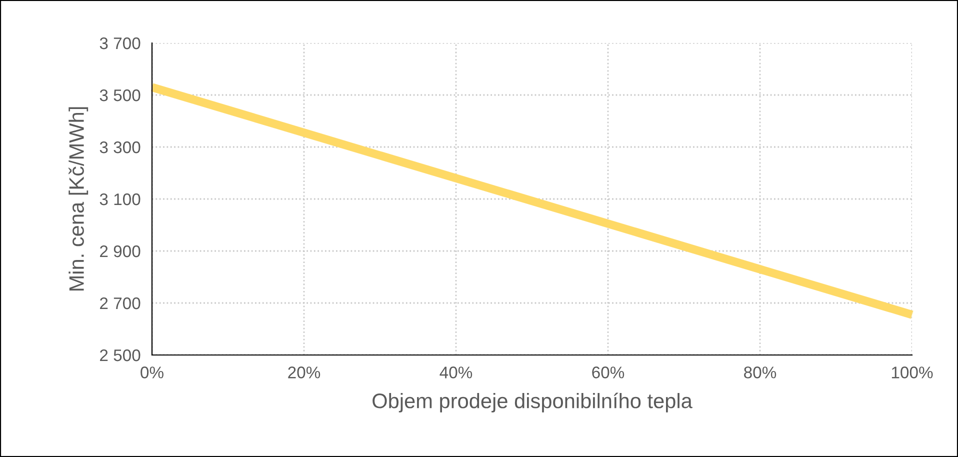  Describe the element at coordinates (608, 372) in the screenshot. I see `x-tick-label: 60%` at that location.